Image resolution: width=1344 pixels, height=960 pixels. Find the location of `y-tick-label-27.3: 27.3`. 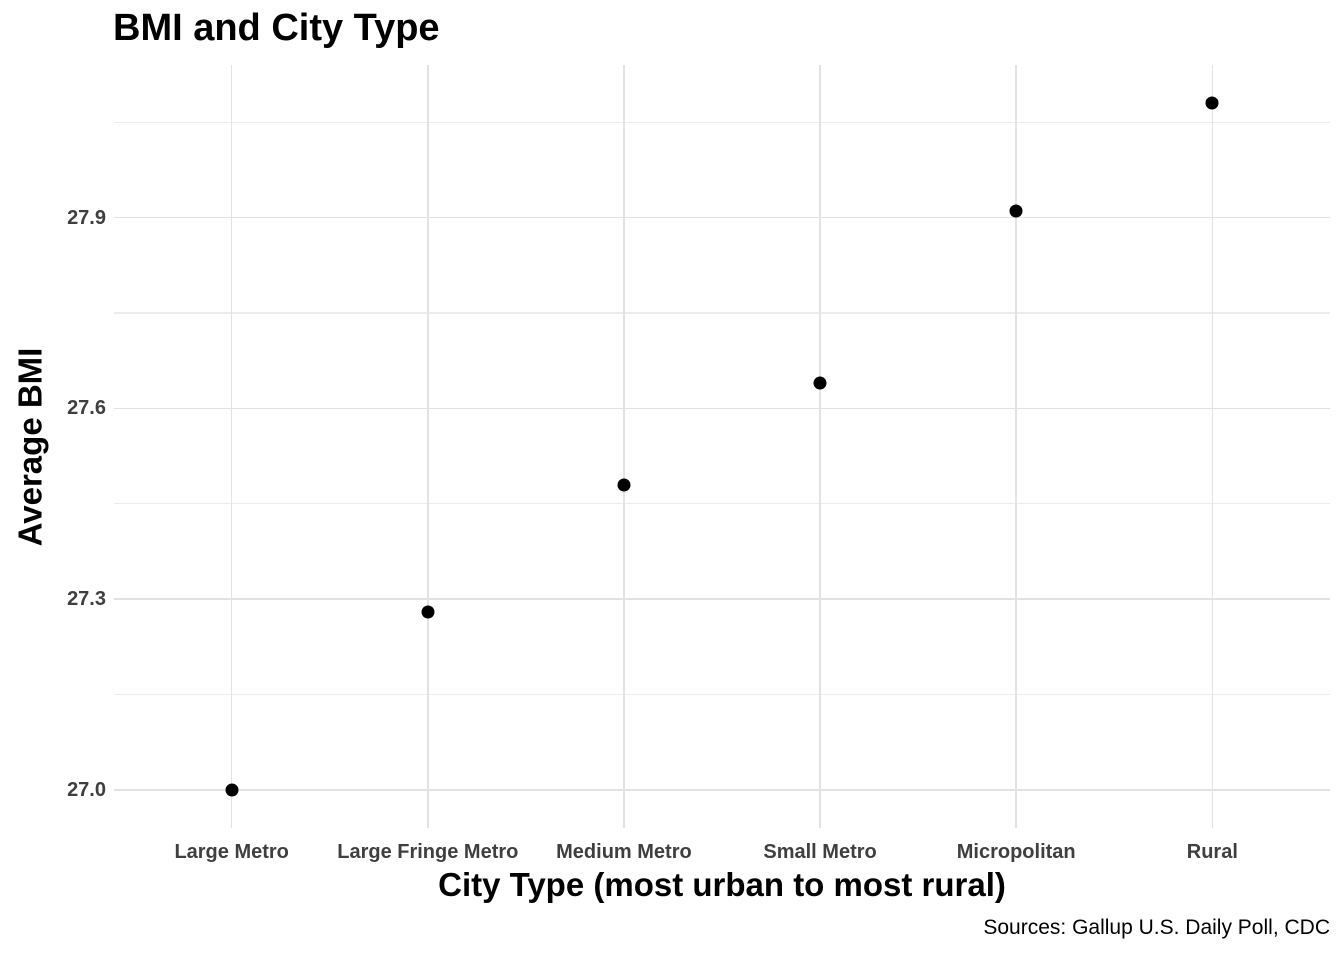

y-tick-label-27.3: 27.3 is located at coordinates (86, 599).